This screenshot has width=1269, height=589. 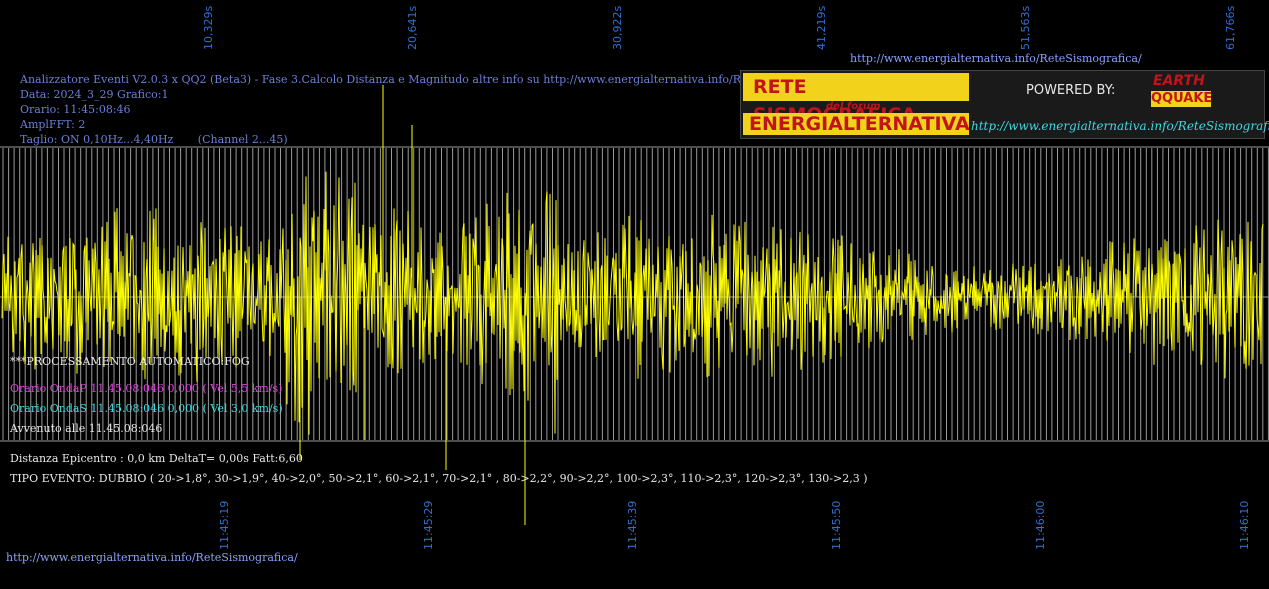 What do you see at coordinates (1025, 27) in the screenshot?
I see `top-tick-text: 51,563s` at bounding box center [1025, 27].